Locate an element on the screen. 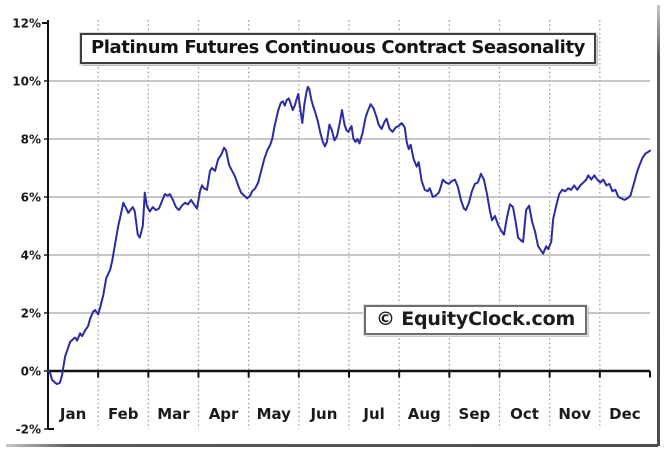  x-tick-label: Dec is located at coordinates (625, 414).